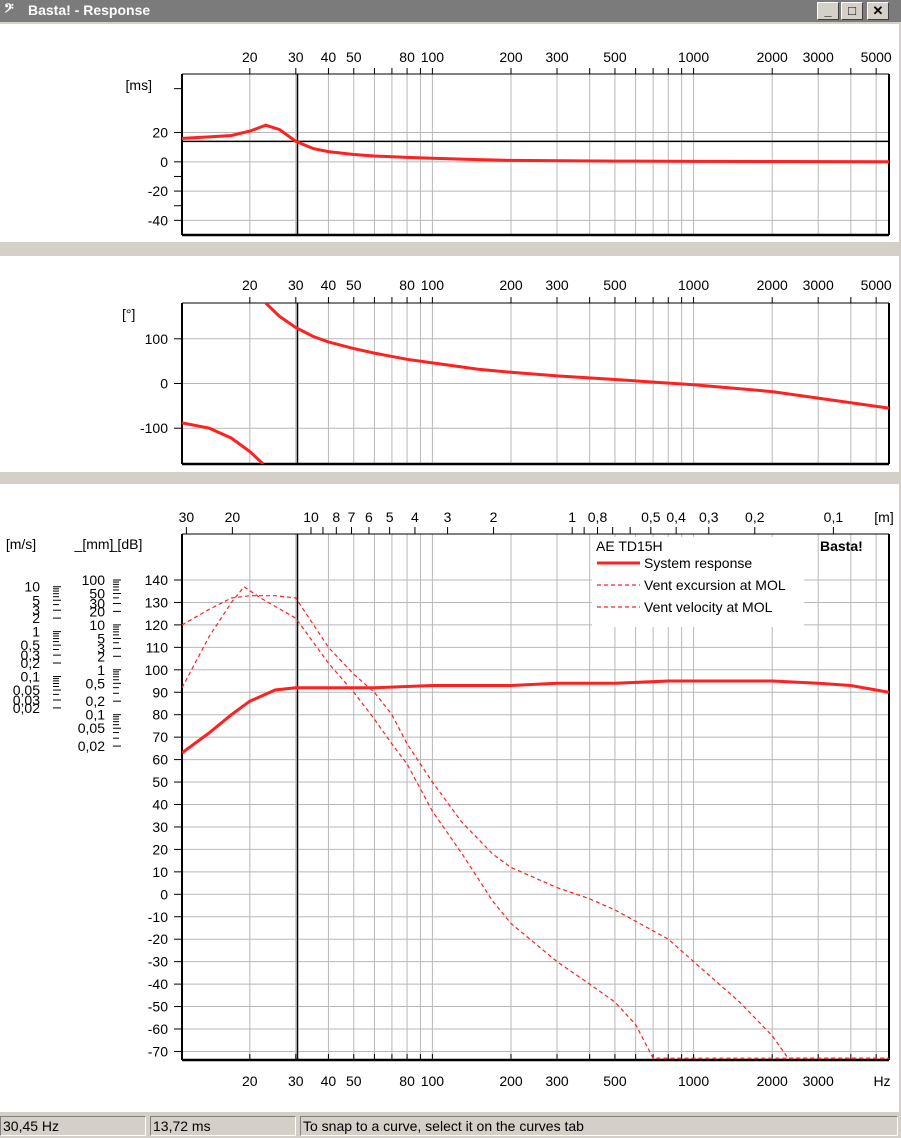 The image size is (901, 1138). What do you see at coordinates (26, 690) in the screenshot?
I see `ms-tick-label: 0,05` at bounding box center [26, 690].